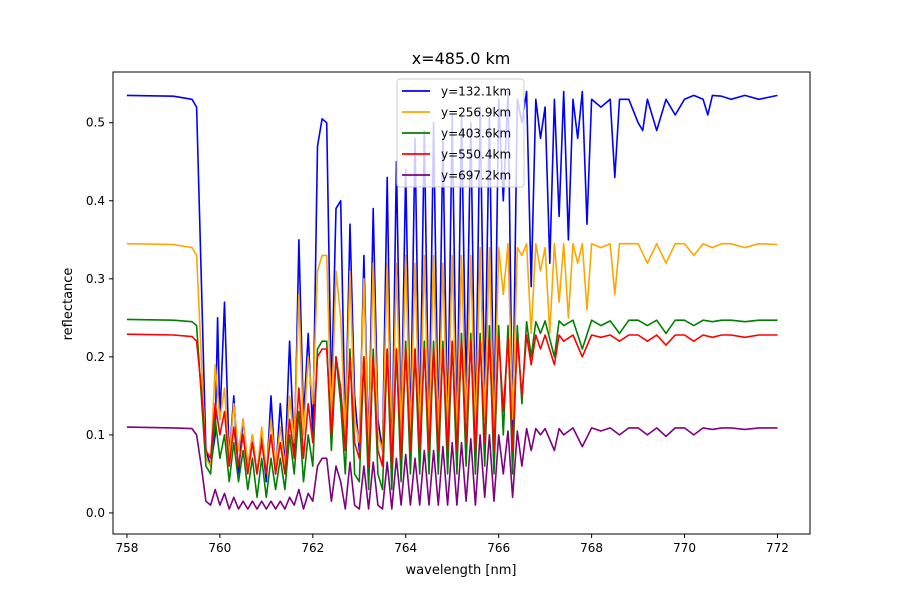 Image resolution: width=900 pixels, height=600 pixels. What do you see at coordinates (95, 123) in the screenshot?
I see `y-tick-label: 0.5` at bounding box center [95, 123].